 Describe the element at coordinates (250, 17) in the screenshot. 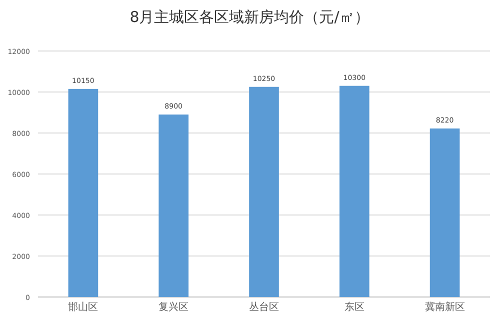

I see `chart-title: 8月主城区各区域新房均价（元/㎡）` at that location.